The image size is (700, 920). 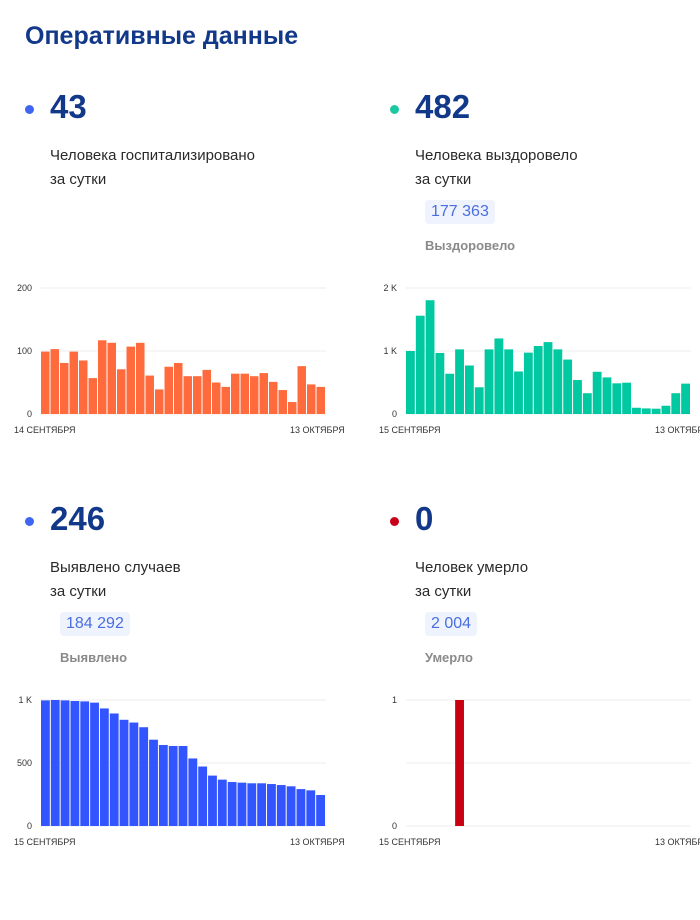 What do you see at coordinates (95, 624) in the screenshot?
I see `total-badge: 184 292` at bounding box center [95, 624].